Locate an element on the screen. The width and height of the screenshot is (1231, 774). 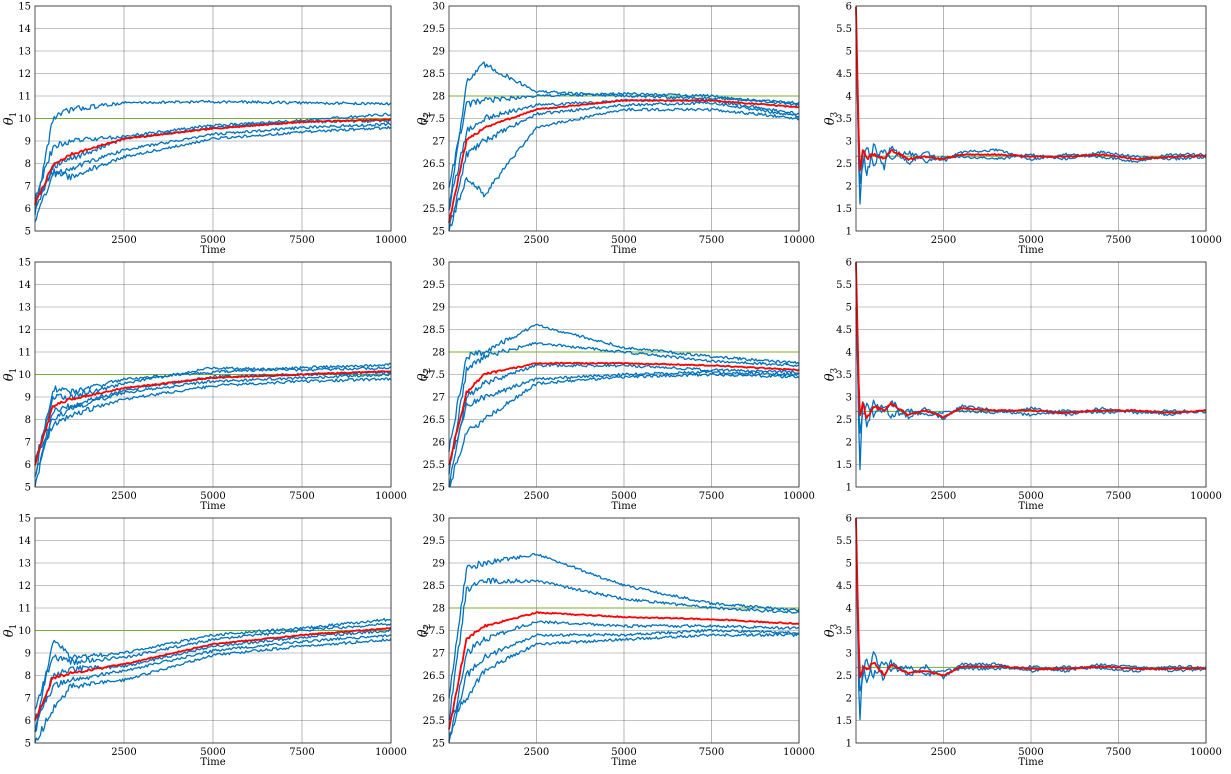
y-tick-label: 1 is located at coordinates (849, 232).